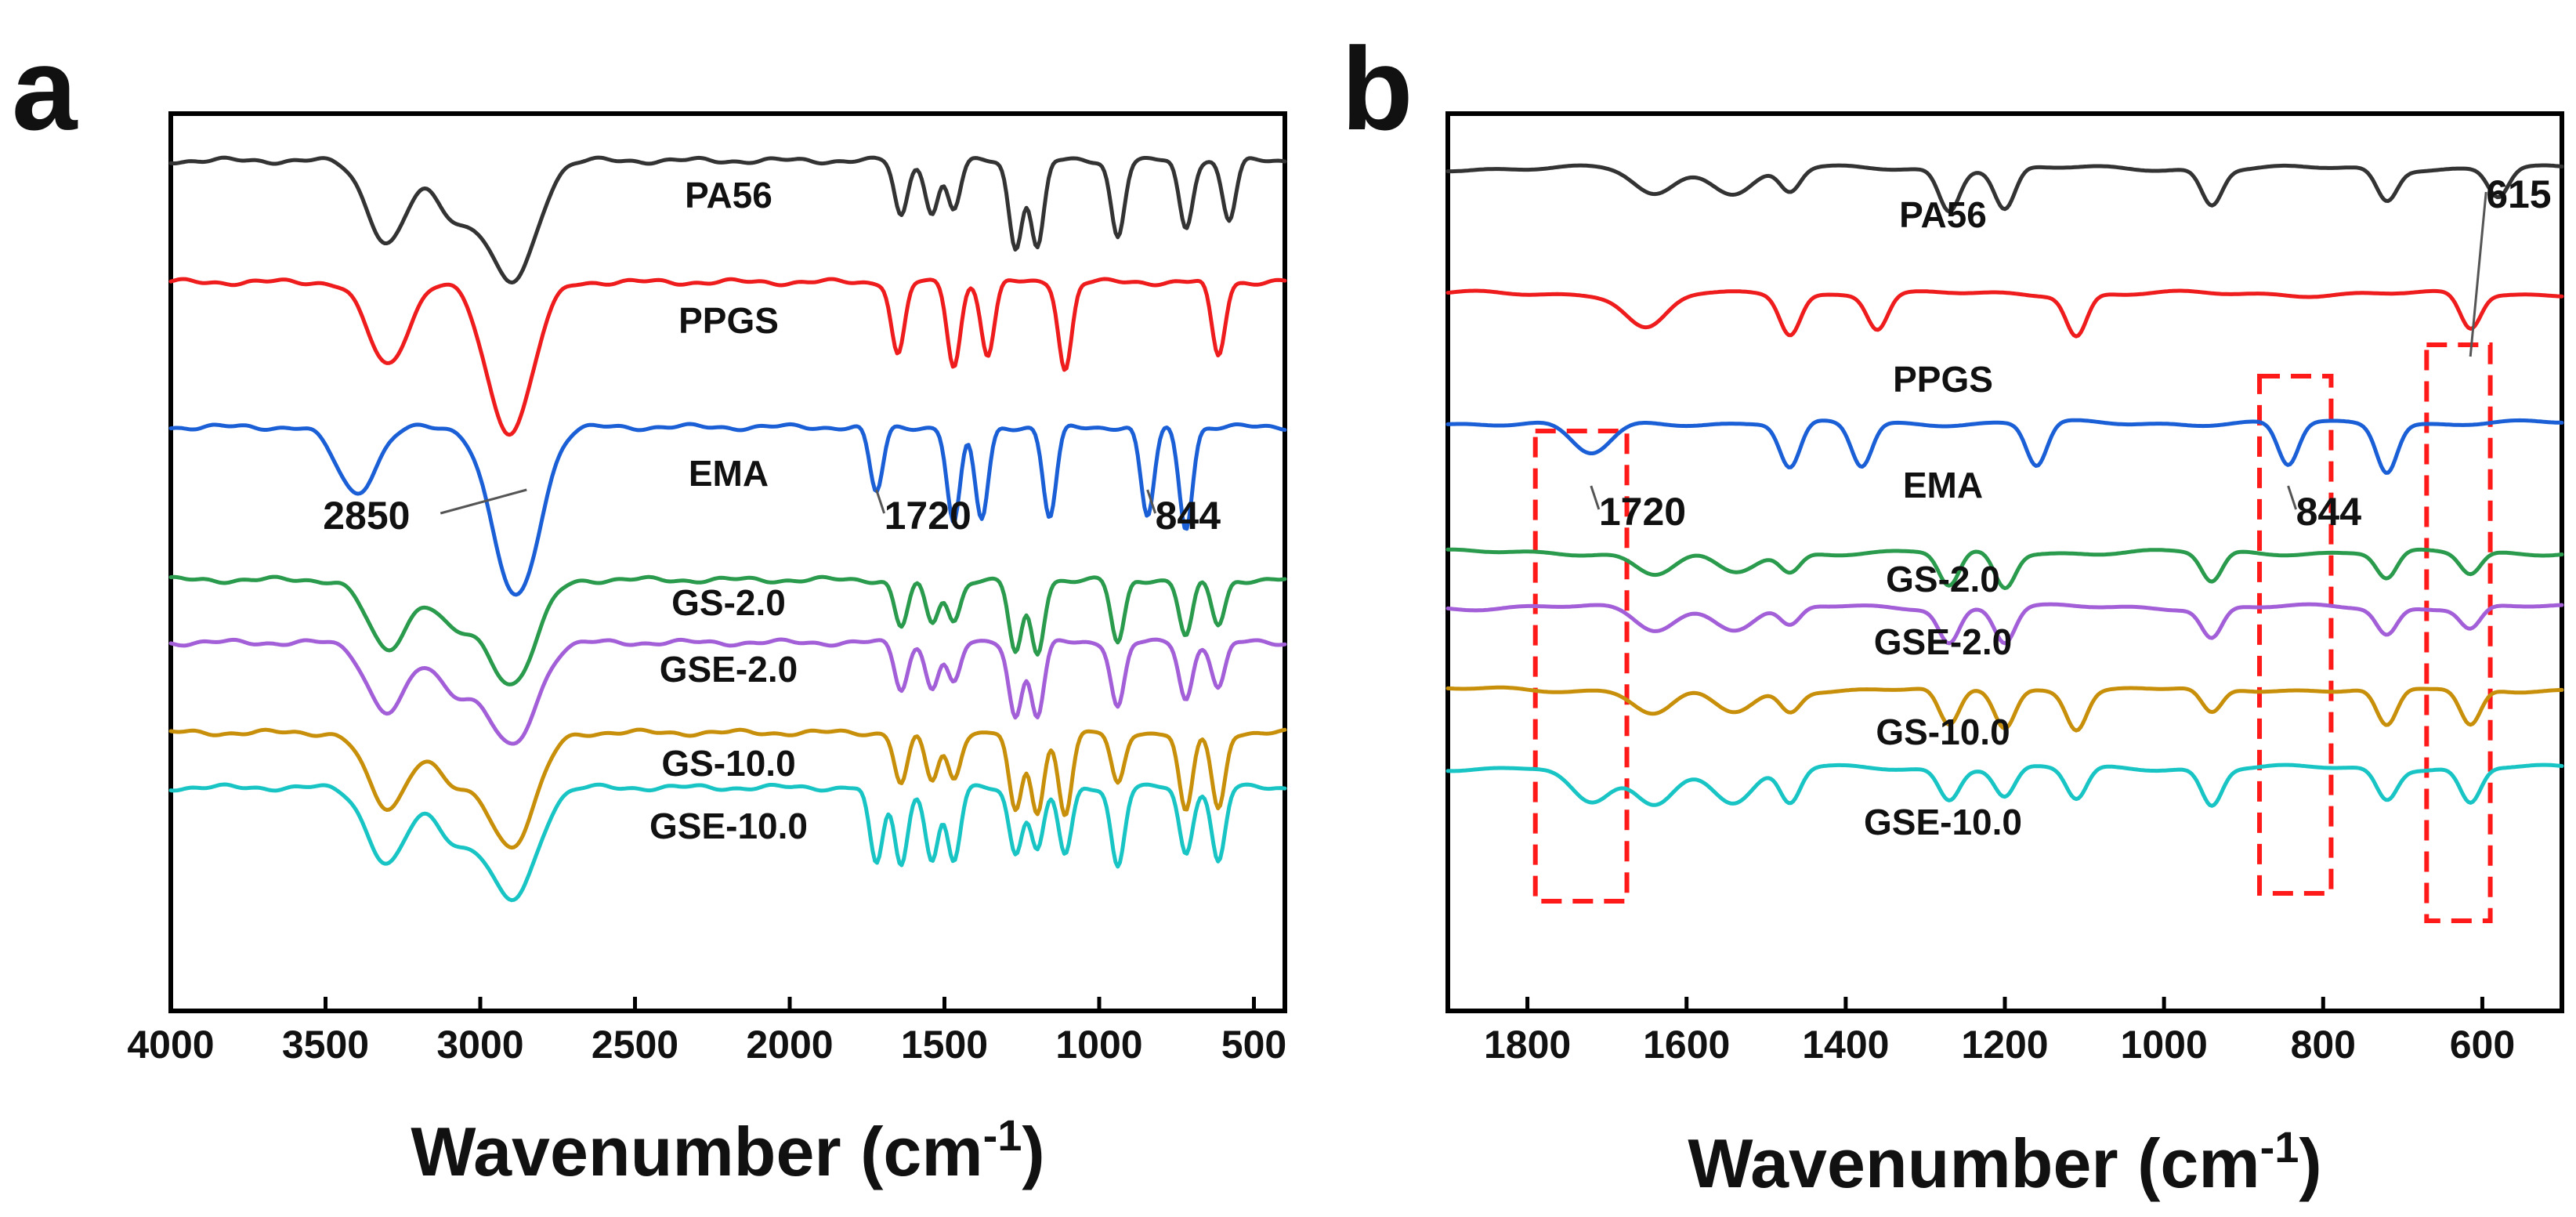 The width and height of the screenshot is (2576, 1217). I want to click on x-tick-label: 1400, so click(1846, 1045).